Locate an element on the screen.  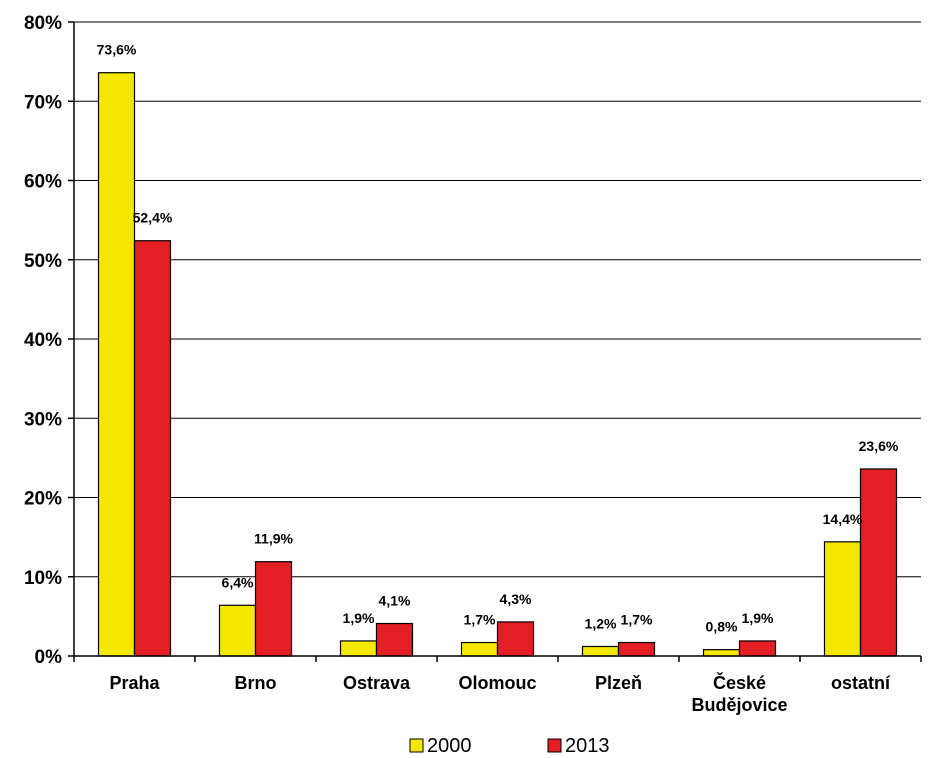
legend-swatch-2000 is located at coordinates (416, 745).